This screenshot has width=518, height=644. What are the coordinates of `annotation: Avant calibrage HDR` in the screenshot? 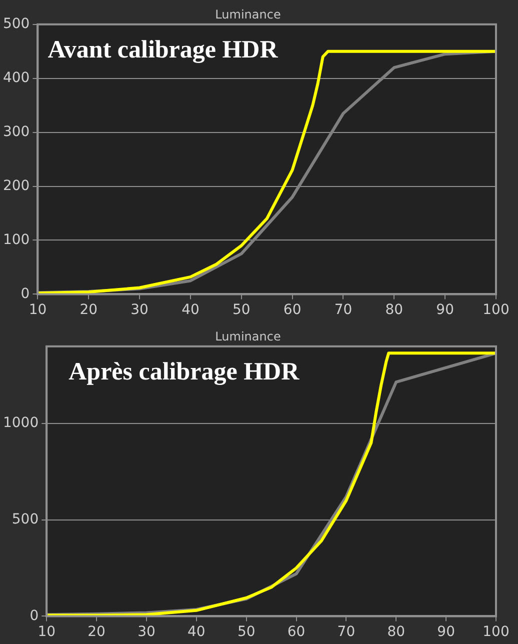 It's located at (163, 50).